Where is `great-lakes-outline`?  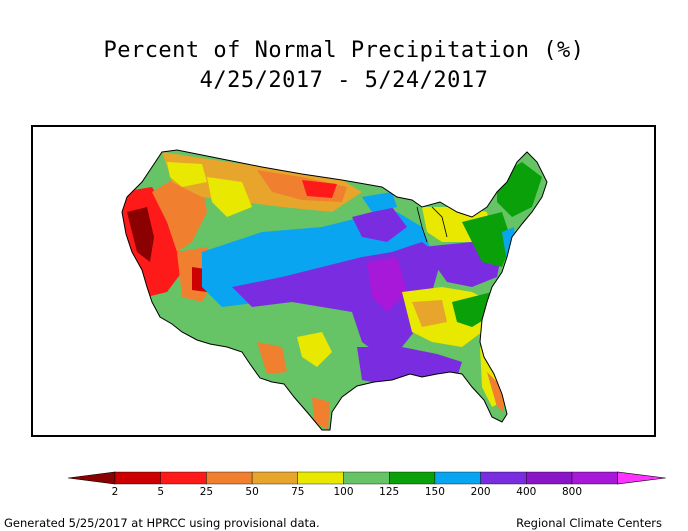 great-lakes-outline is located at coordinates (432, 224).